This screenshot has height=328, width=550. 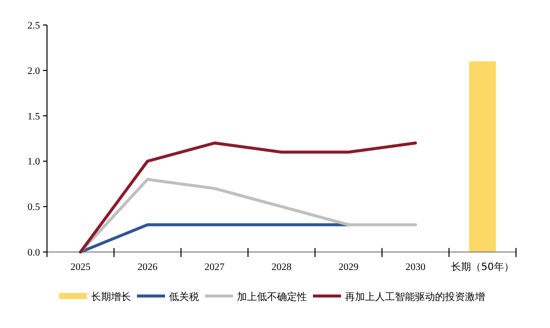 What do you see at coordinates (34, 253) in the screenshot?
I see `y-tick-label: 0.0` at bounding box center [34, 253].